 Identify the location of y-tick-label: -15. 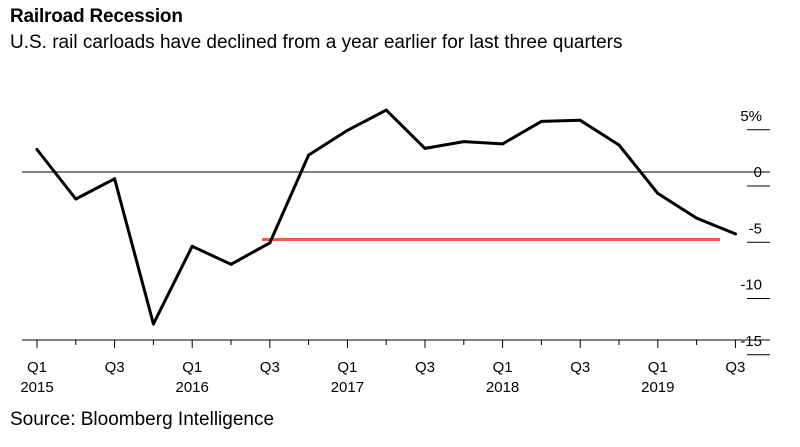
(751, 341).